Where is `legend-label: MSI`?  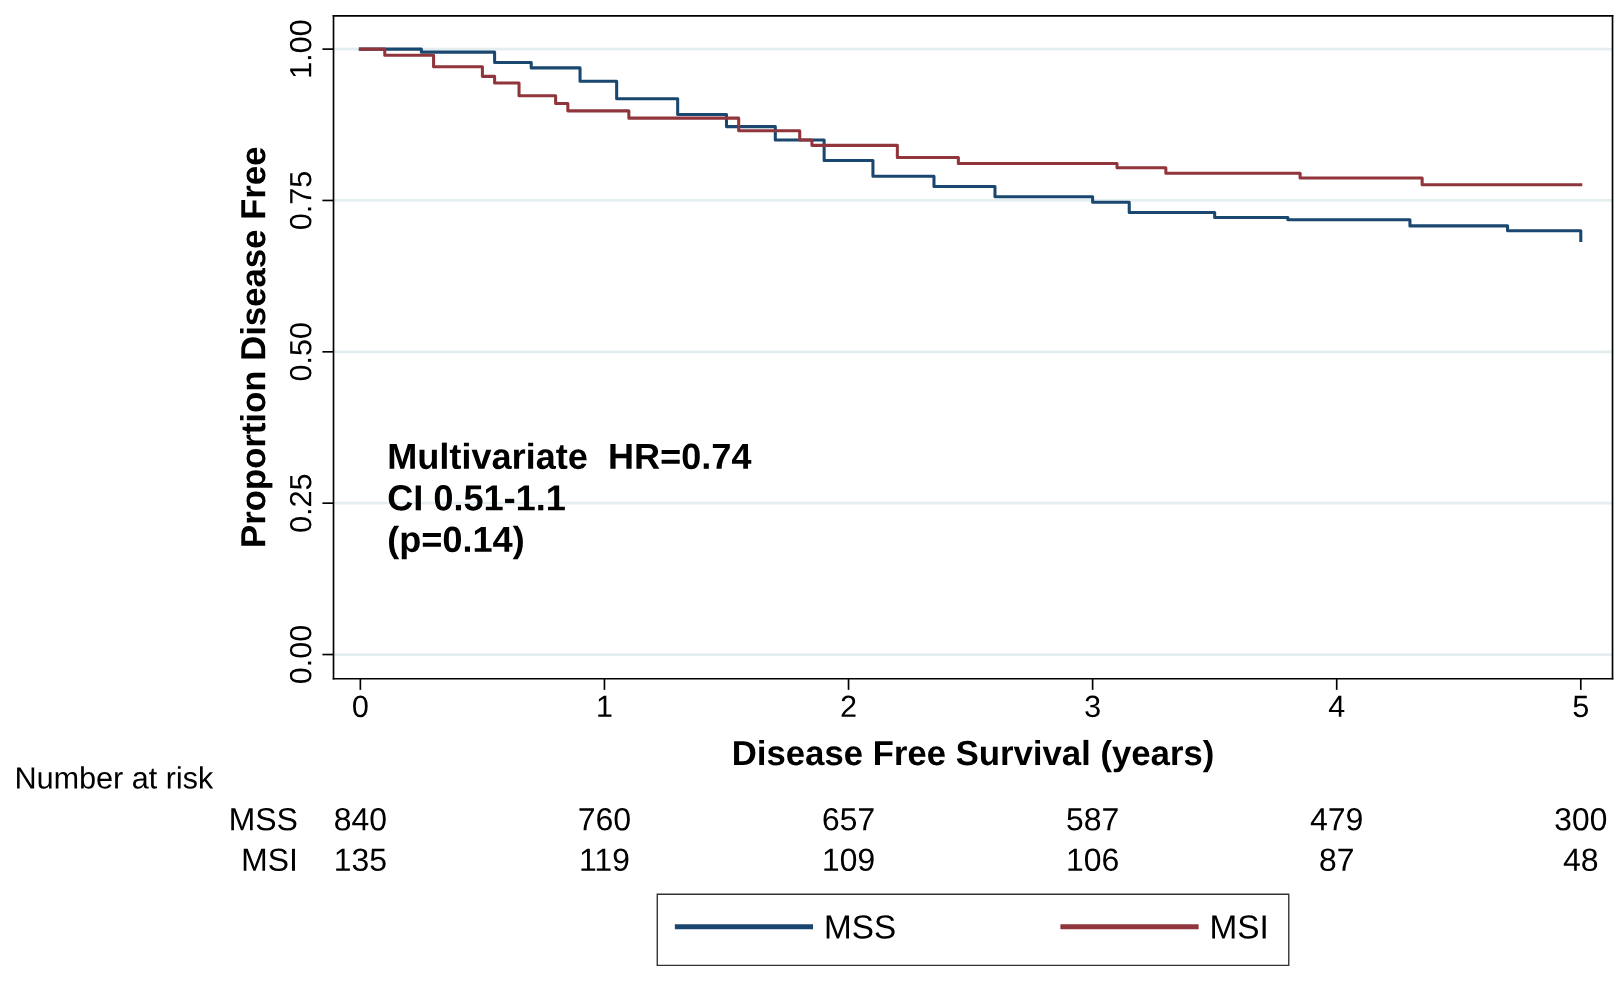 legend-label: MSI is located at coordinates (1239, 927).